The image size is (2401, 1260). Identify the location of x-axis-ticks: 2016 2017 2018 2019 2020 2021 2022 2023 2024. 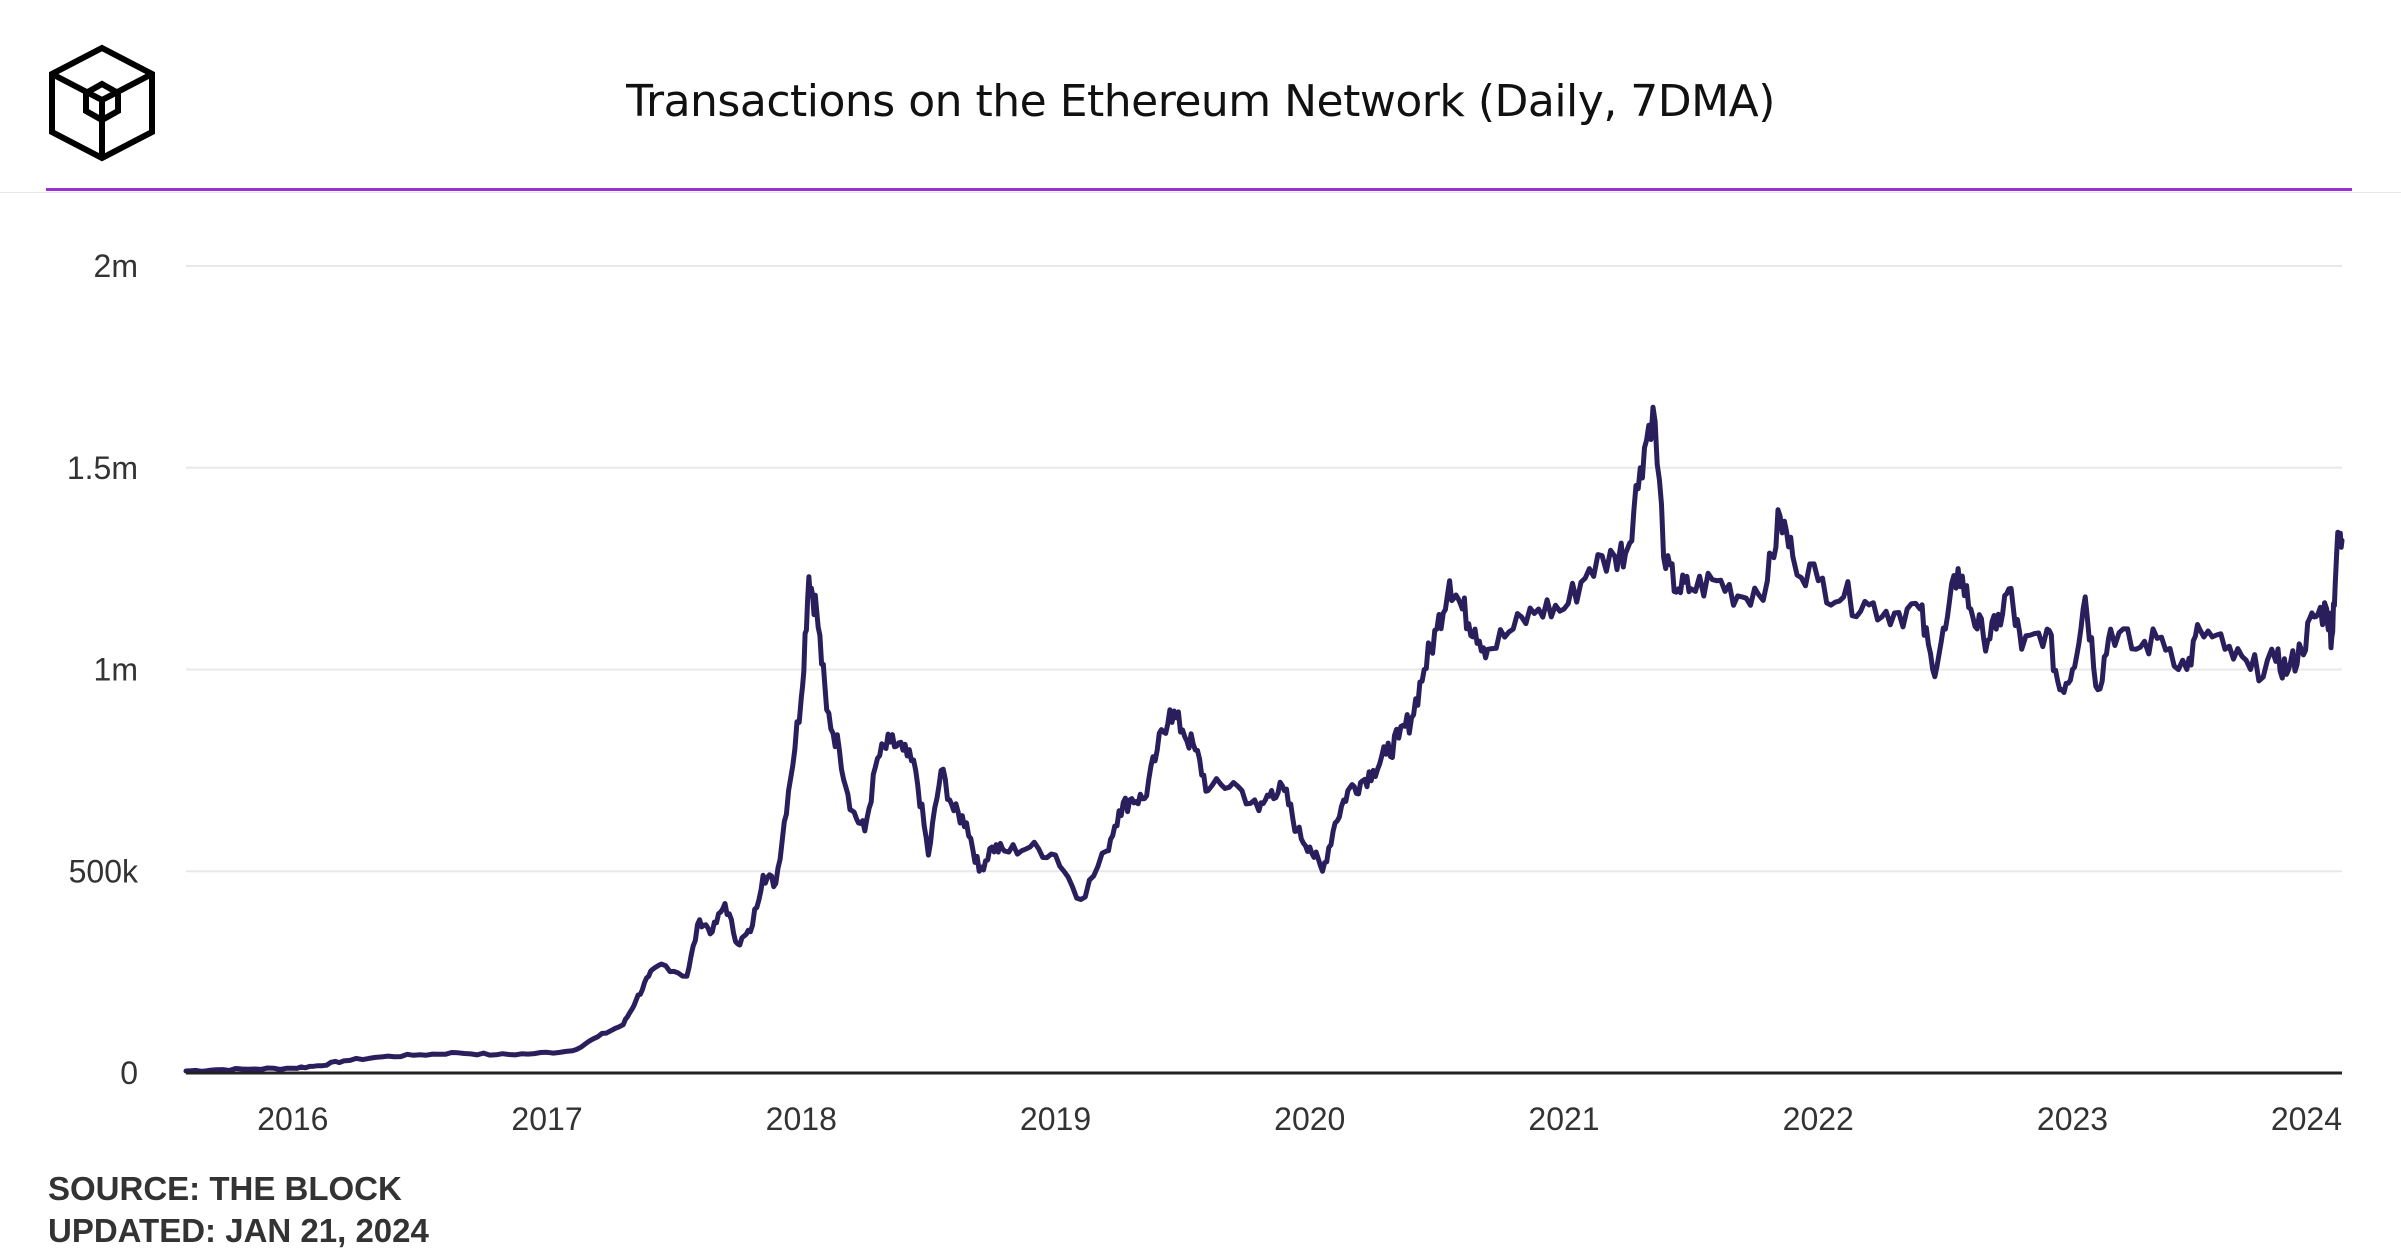
(1299, 1119).